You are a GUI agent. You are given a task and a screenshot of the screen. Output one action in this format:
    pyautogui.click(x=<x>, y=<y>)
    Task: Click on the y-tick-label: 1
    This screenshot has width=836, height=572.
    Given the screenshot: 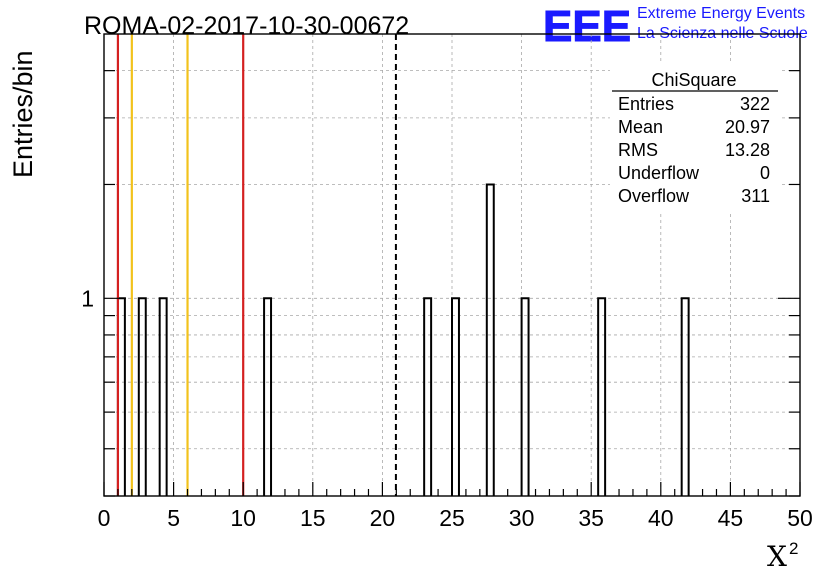 What is the action you would take?
    pyautogui.click(x=87, y=298)
    